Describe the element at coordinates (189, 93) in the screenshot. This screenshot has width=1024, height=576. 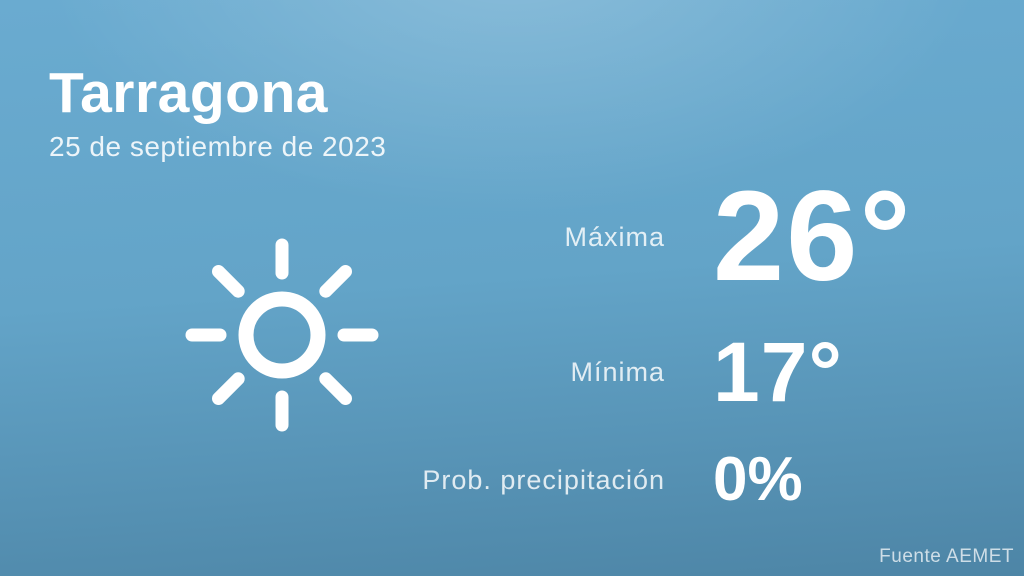
I see `page-title: Tarragona` at that location.